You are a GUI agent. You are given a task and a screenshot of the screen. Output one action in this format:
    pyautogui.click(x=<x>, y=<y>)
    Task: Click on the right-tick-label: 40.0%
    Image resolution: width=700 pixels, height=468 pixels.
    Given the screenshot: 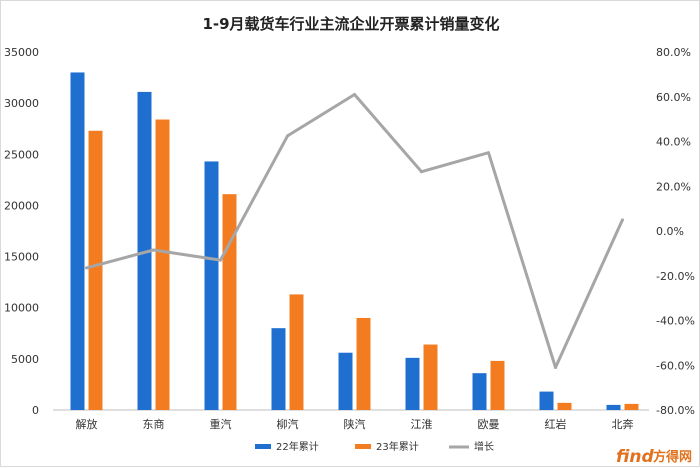 What is the action you would take?
    pyautogui.click(x=673, y=142)
    